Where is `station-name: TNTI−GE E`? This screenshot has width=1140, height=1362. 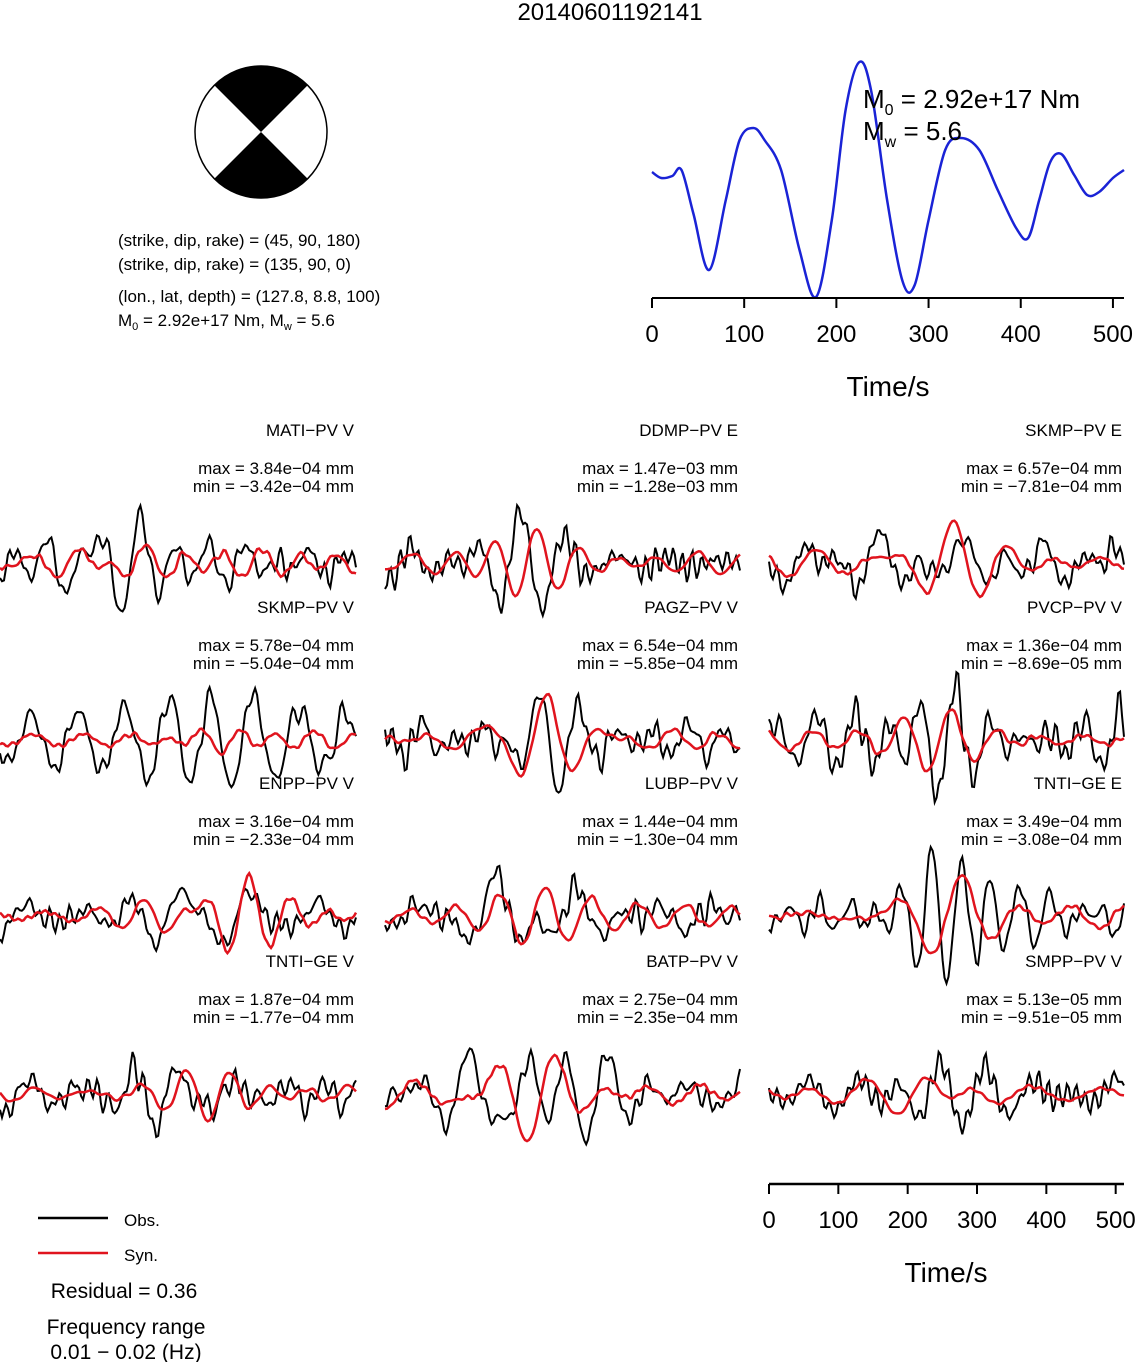 station-name: TNTI−GE E is located at coordinates (1078, 783).